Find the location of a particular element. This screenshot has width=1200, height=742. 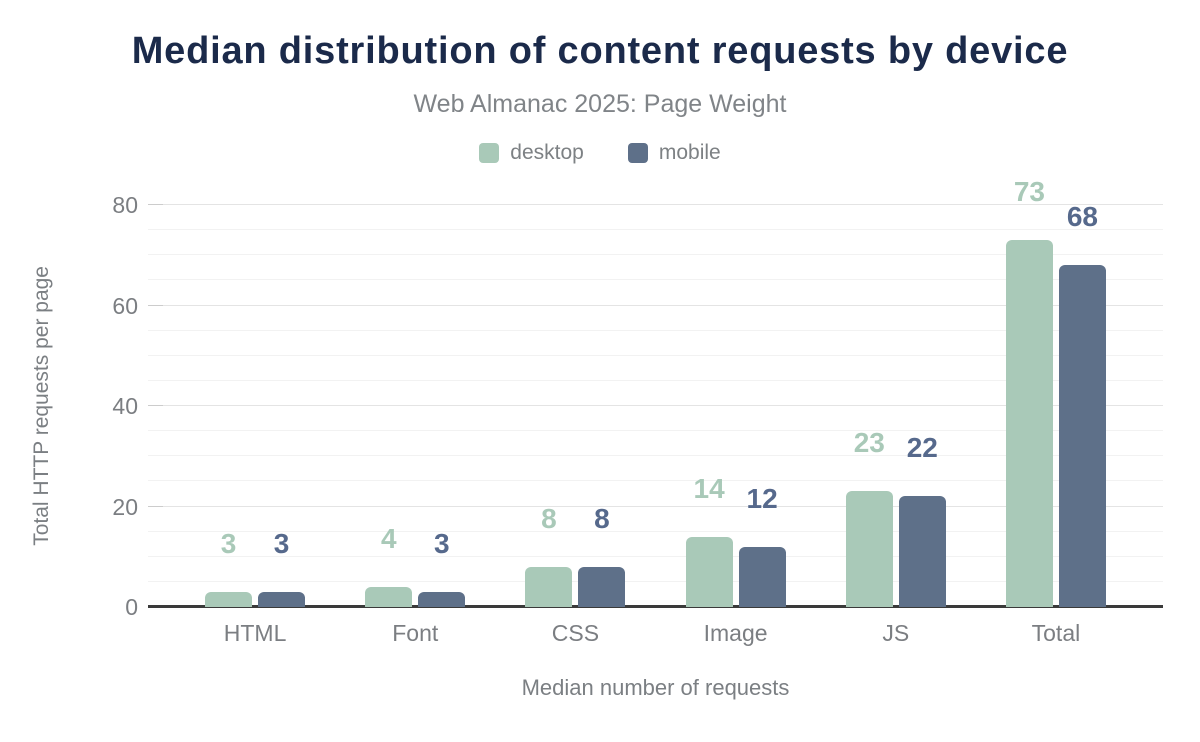

bar-column-mobile: 22 is located at coordinates (922, 519).